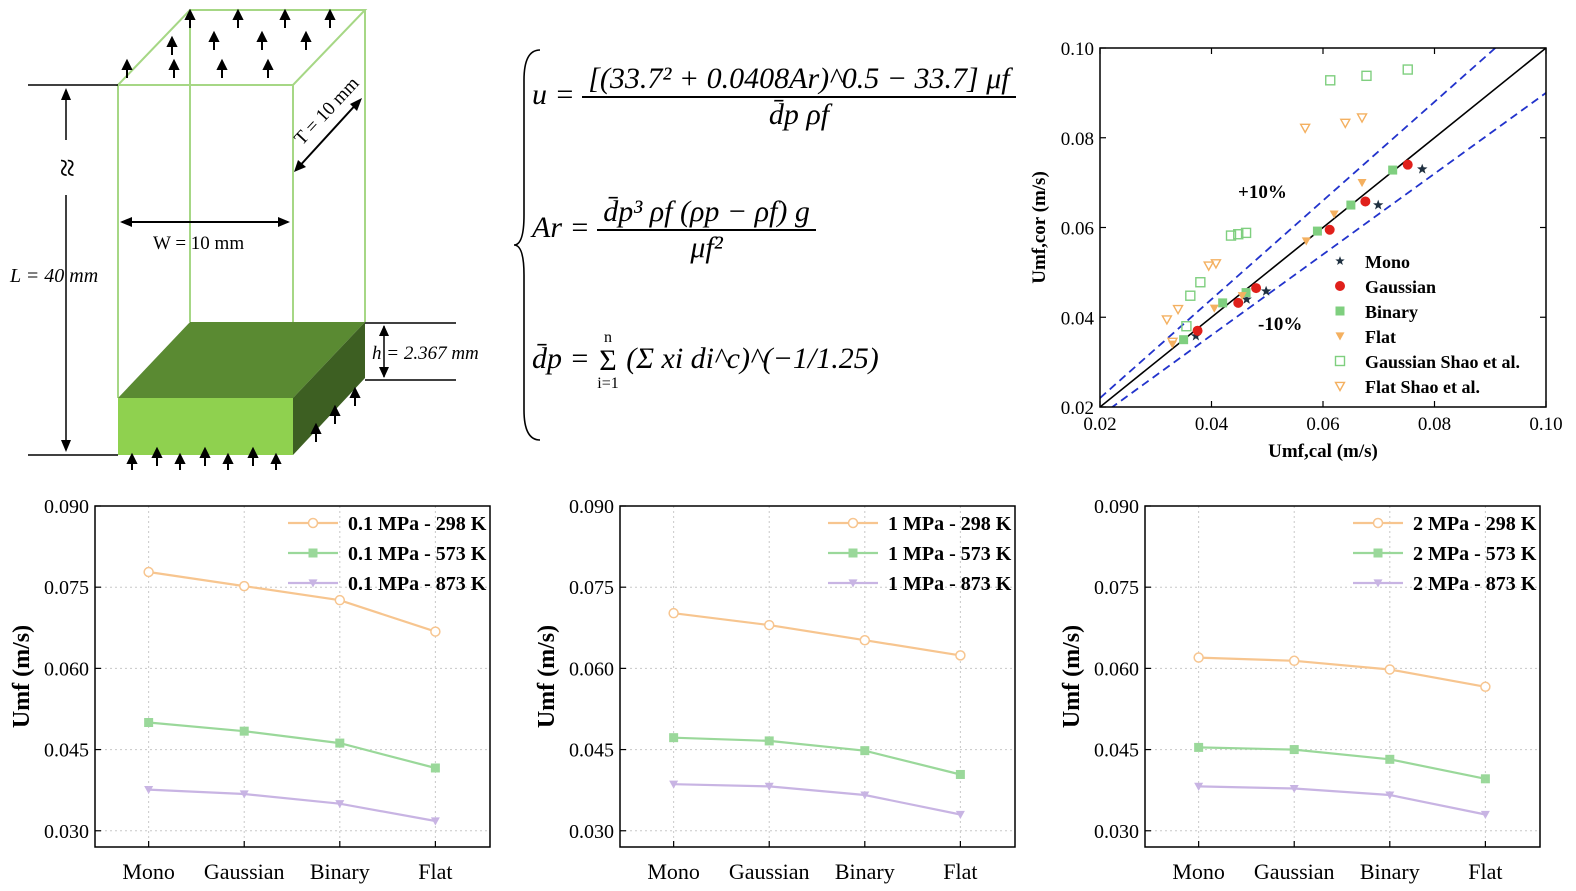 The height and width of the screenshot is (891, 1576). I want to click on legend-item: Binary, so click(1376, 312).